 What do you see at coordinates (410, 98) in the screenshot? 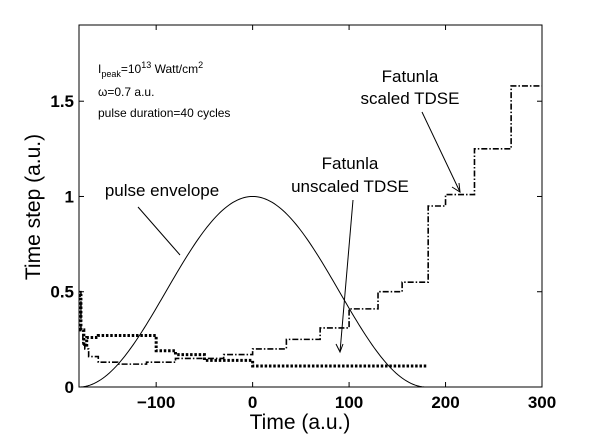
I see `scaled-tdse-label-line2: scaled TDSE` at bounding box center [410, 98].